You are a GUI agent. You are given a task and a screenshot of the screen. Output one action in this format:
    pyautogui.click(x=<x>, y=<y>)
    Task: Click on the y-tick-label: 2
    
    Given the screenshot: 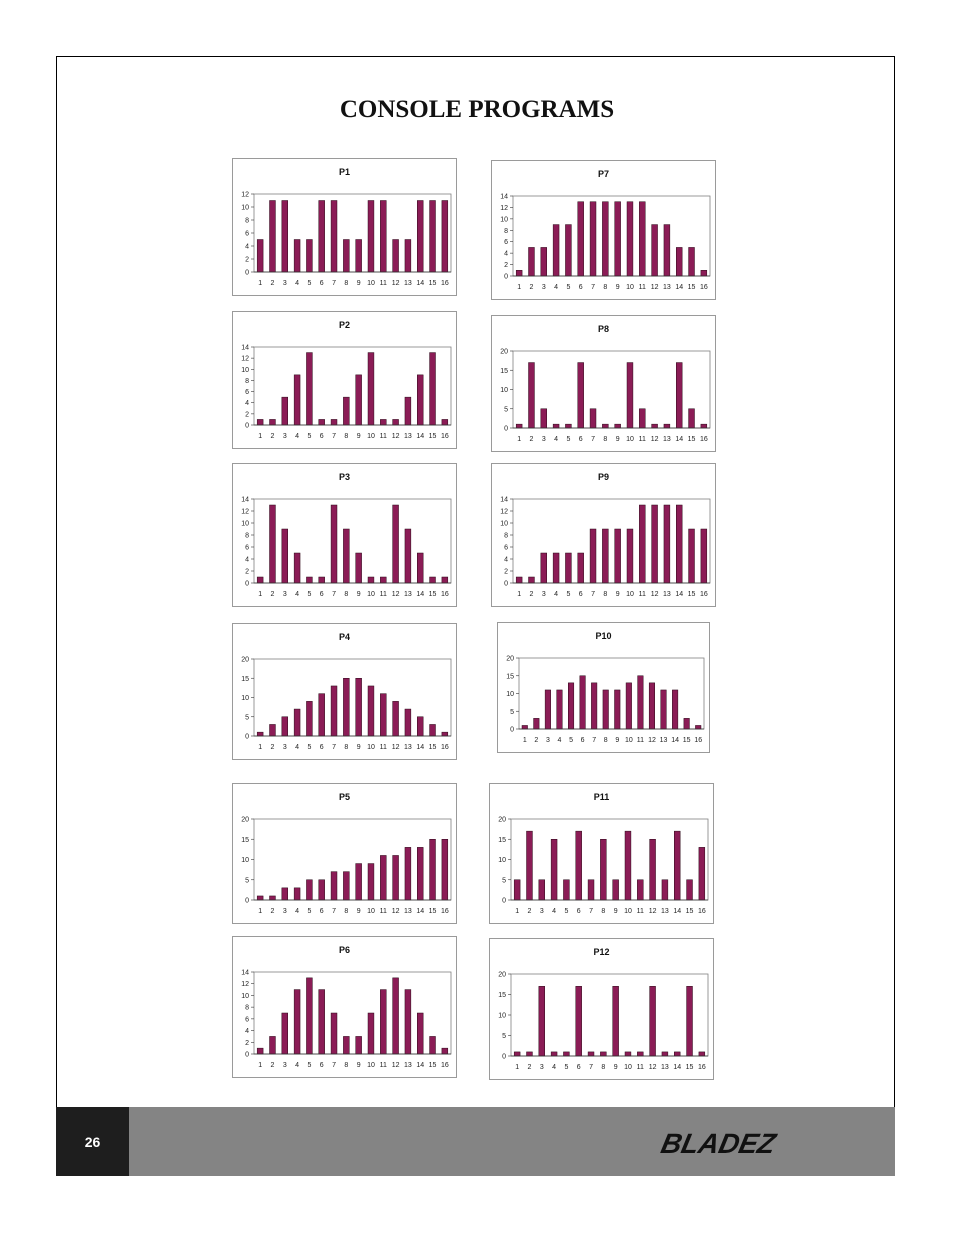 What is the action you would take?
    pyautogui.click(x=506, y=572)
    